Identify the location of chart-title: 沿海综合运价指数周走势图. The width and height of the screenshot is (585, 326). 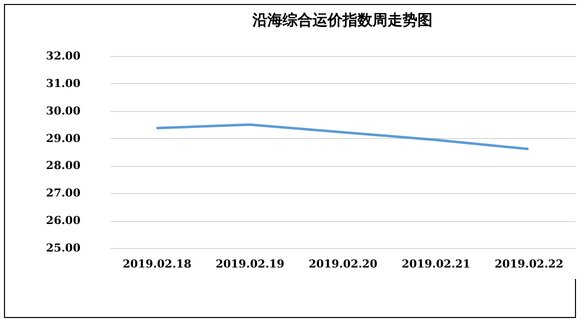
(342, 20).